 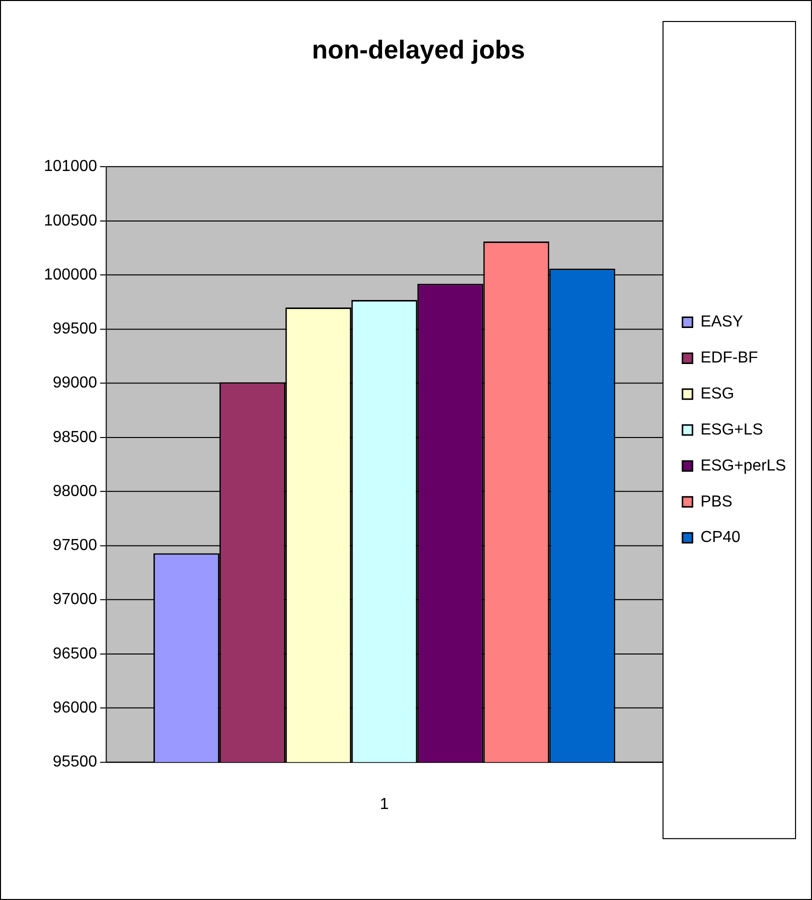 What do you see at coordinates (75, 707) in the screenshot?
I see `y-tick-label: 96000` at bounding box center [75, 707].